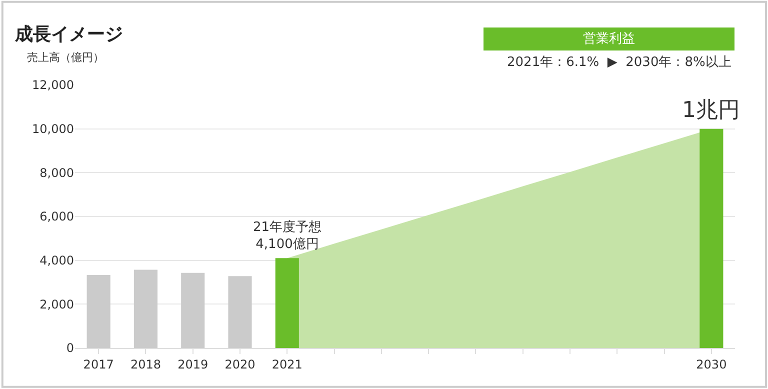 The height and width of the screenshot is (389, 768). I want to click on x-tick-label: 2019, so click(193, 364).